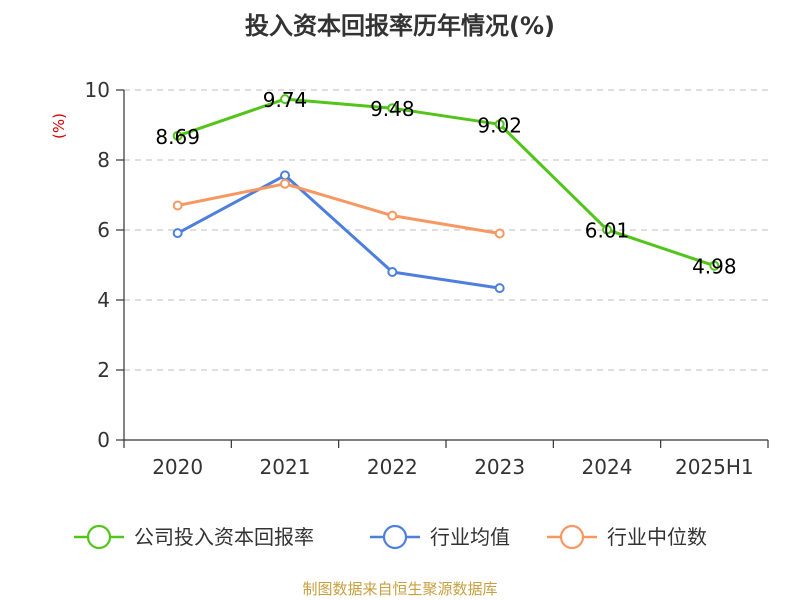 The width and height of the screenshot is (800, 600). Describe the element at coordinates (103, 370) in the screenshot. I see `y-tick-label: 2` at that location.